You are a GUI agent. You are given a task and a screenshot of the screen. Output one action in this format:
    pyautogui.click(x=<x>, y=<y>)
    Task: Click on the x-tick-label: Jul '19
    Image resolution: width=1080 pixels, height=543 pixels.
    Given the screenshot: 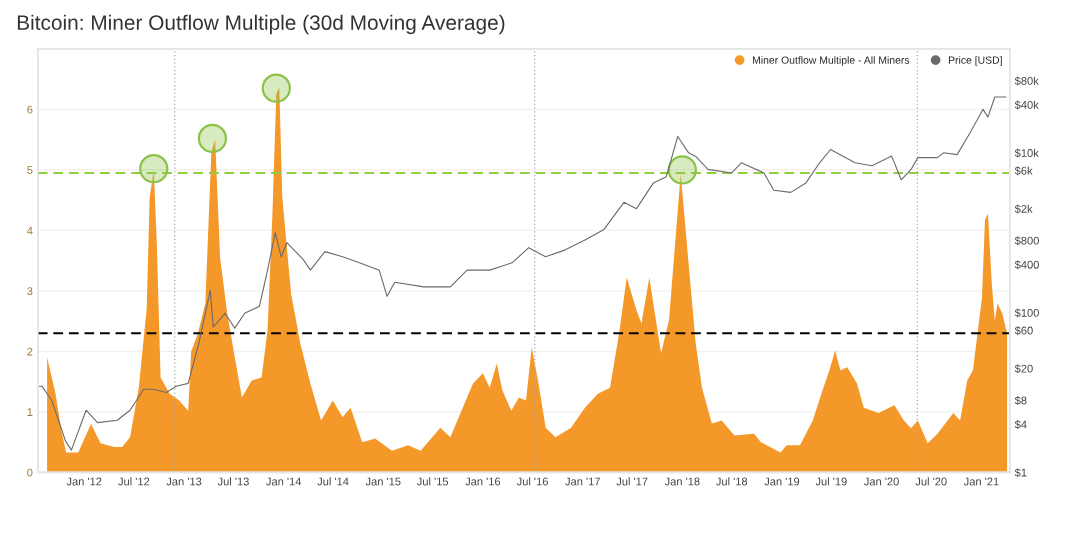 What is the action you would take?
    pyautogui.click(x=831, y=481)
    